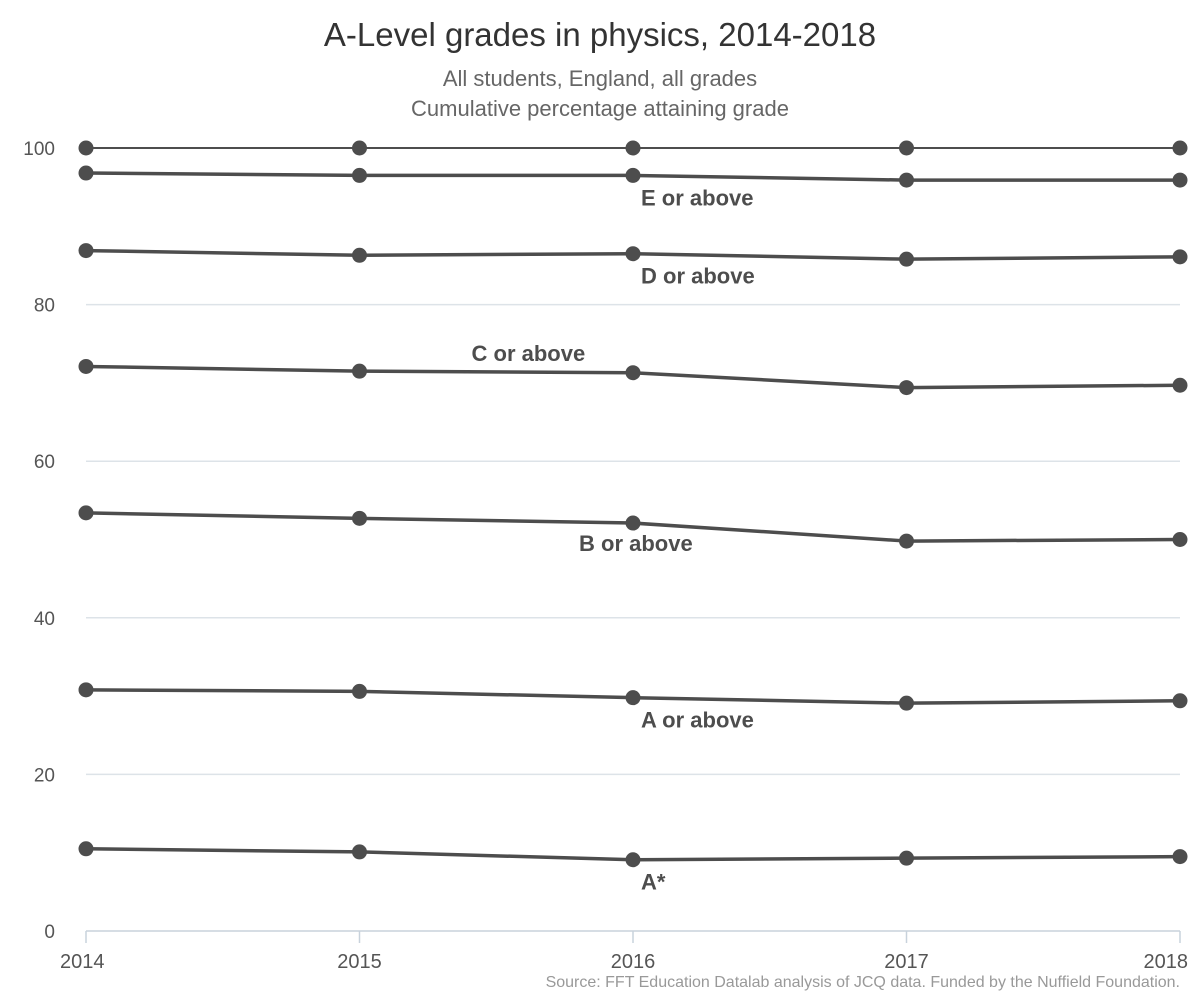  What do you see at coordinates (44, 619) in the screenshot?
I see `y-tick-label-40: 40` at bounding box center [44, 619].